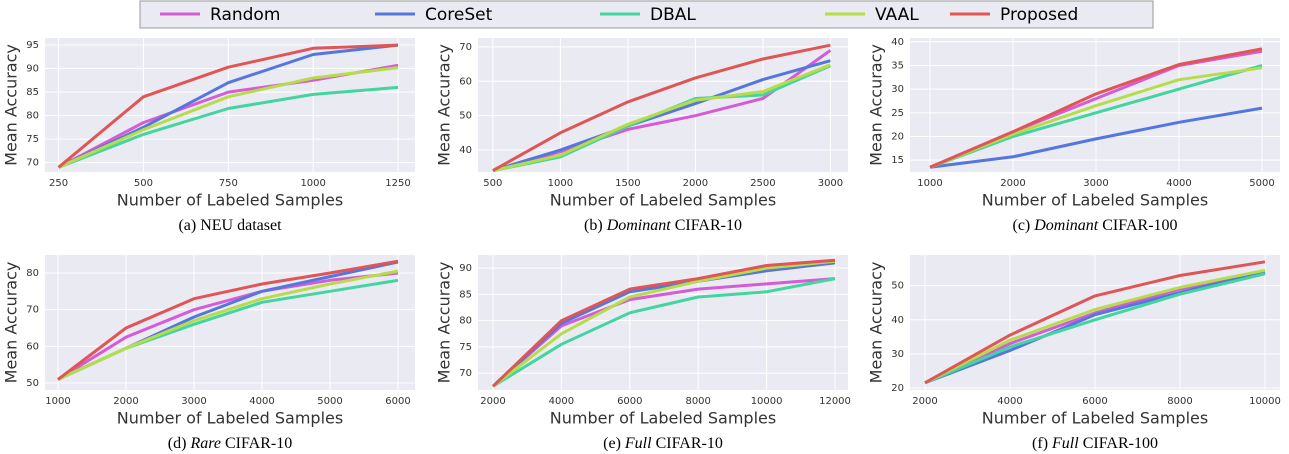 The width and height of the screenshot is (1289, 454). What do you see at coordinates (1179, 401) in the screenshot?
I see `x-tick-label: 8000` at bounding box center [1179, 401].